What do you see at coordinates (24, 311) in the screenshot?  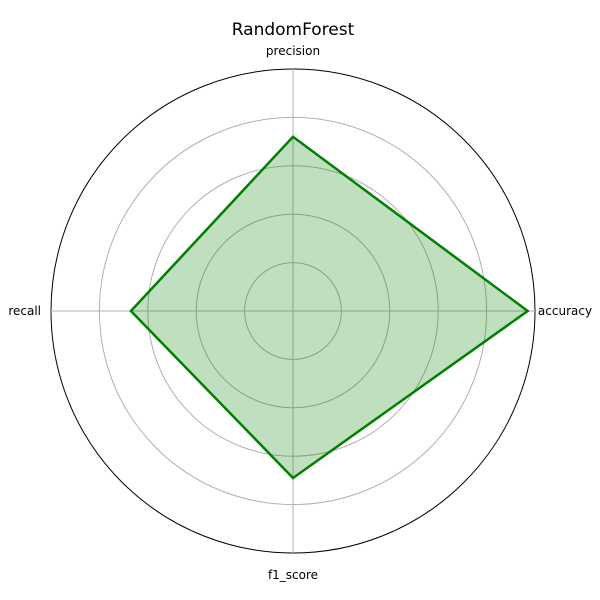 I see `category-label-recall: recall` at bounding box center [24, 311].